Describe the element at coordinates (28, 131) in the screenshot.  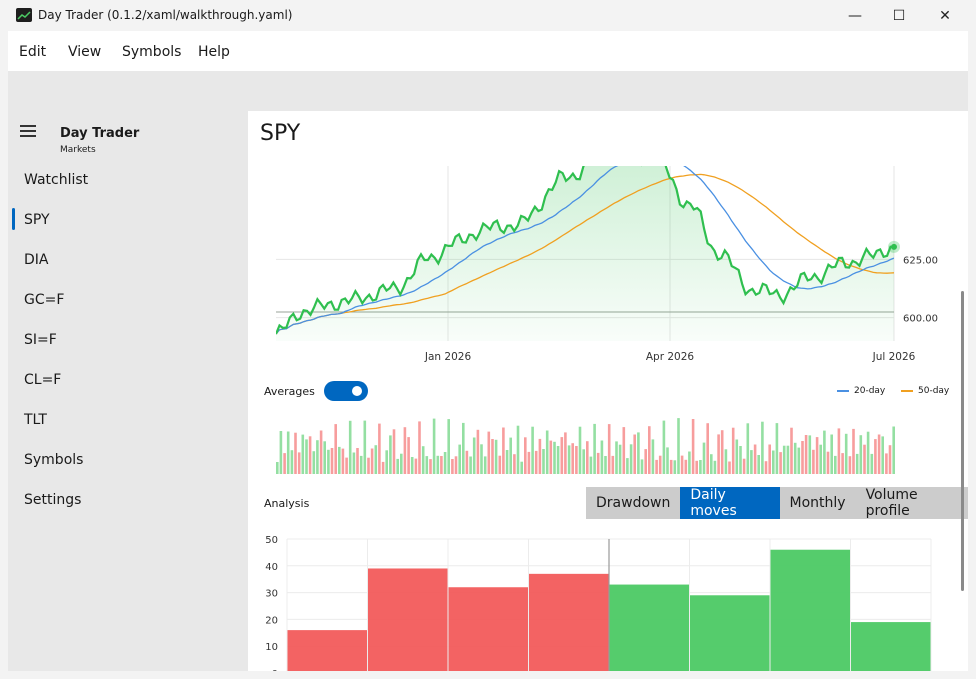
I see `hamburger-menu-icon` at that location.